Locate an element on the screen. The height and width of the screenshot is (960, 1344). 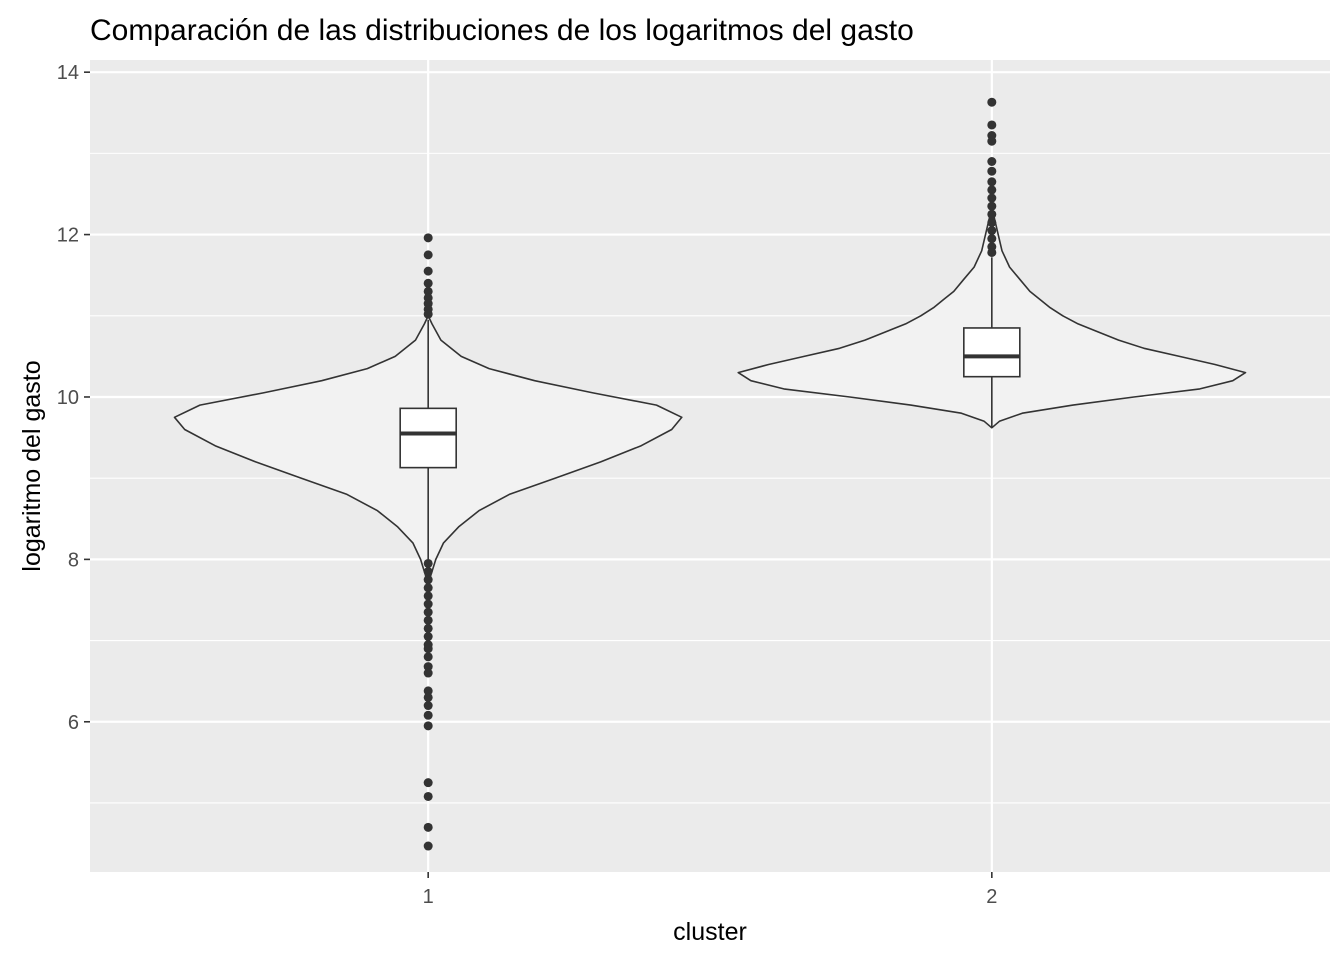
x-tick-label: 2 is located at coordinates (991, 897).